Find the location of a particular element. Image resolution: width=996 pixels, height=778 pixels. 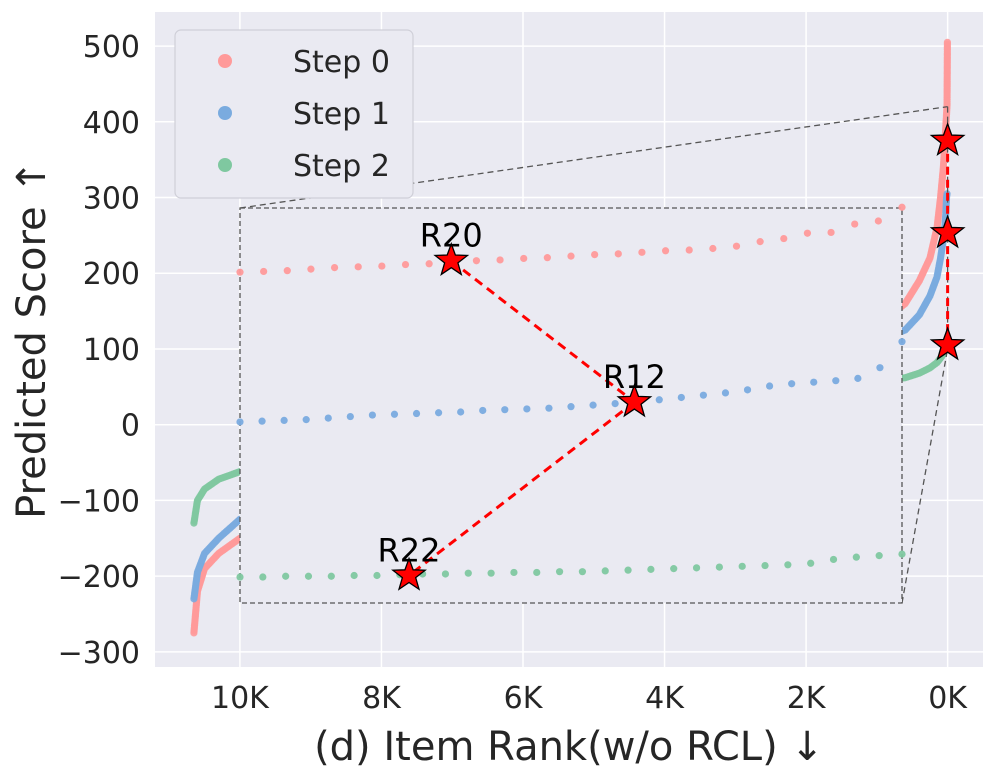

zoom-connector-bottom is located at coordinates (925, 476).